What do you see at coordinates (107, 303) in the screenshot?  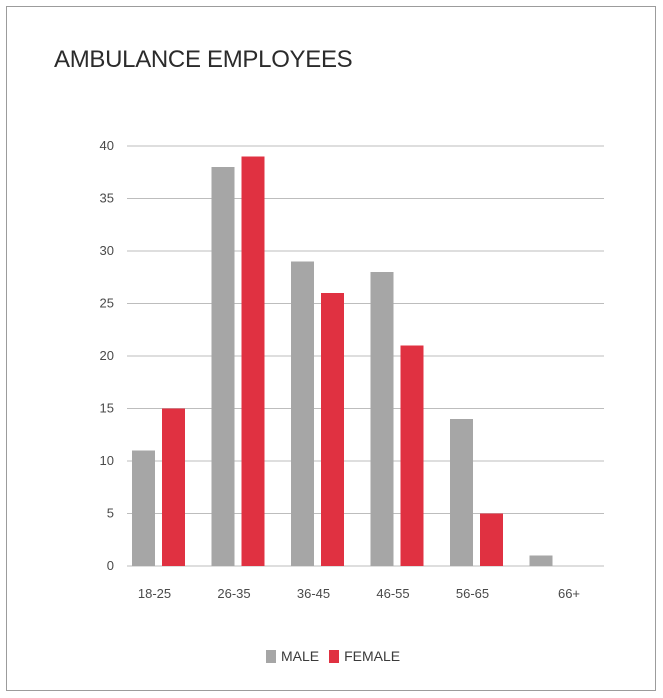 I see `y-tick-label-25: 25` at bounding box center [107, 303].